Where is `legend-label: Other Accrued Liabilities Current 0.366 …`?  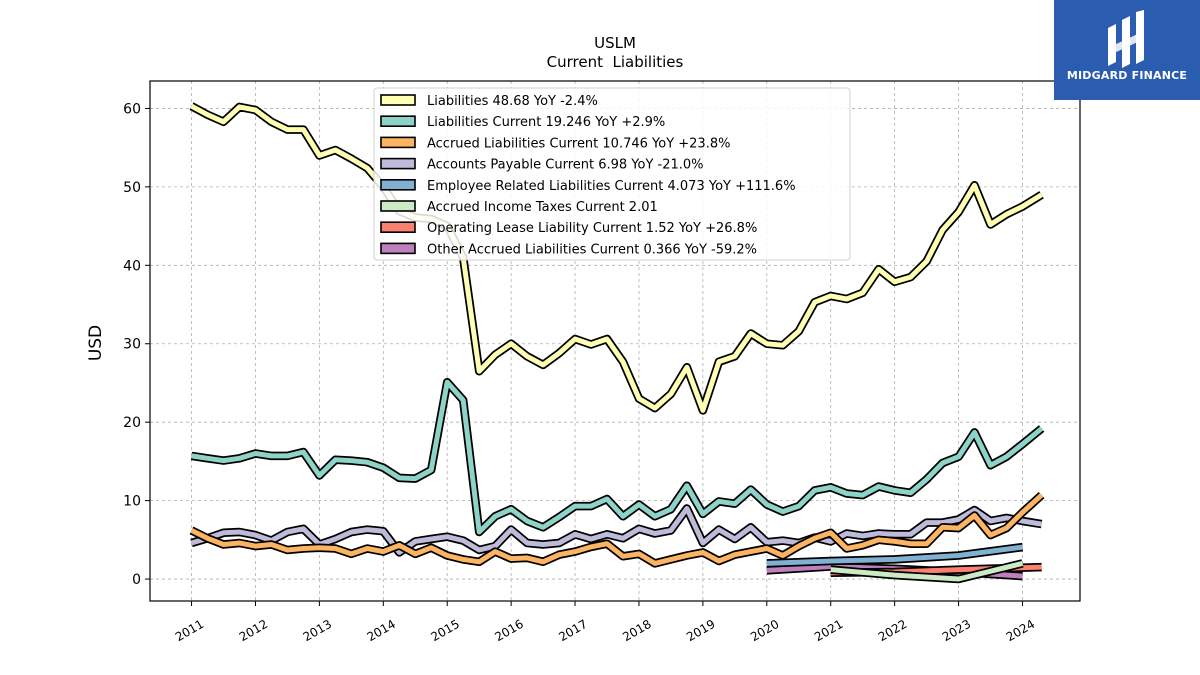
legend-label: Other Accrued Liabilities Current 0.366 … is located at coordinates (592, 249).